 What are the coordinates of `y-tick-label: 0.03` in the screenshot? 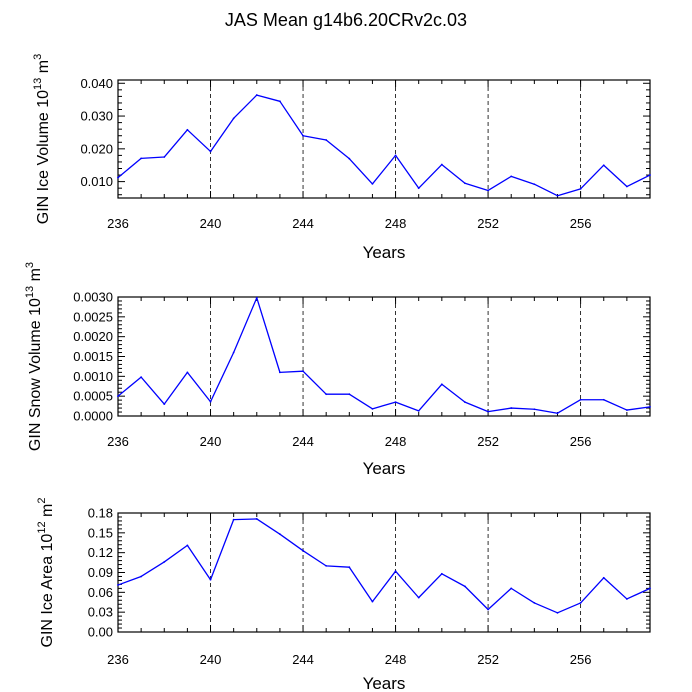 It's located at (100, 612).